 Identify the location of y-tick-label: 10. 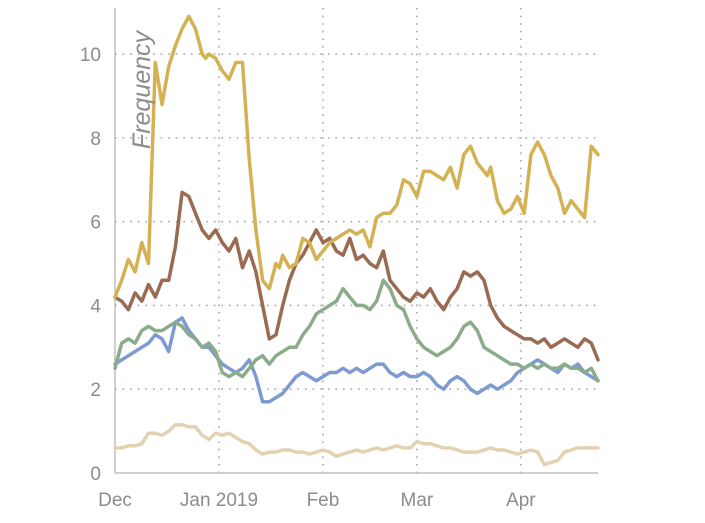
(90, 55).